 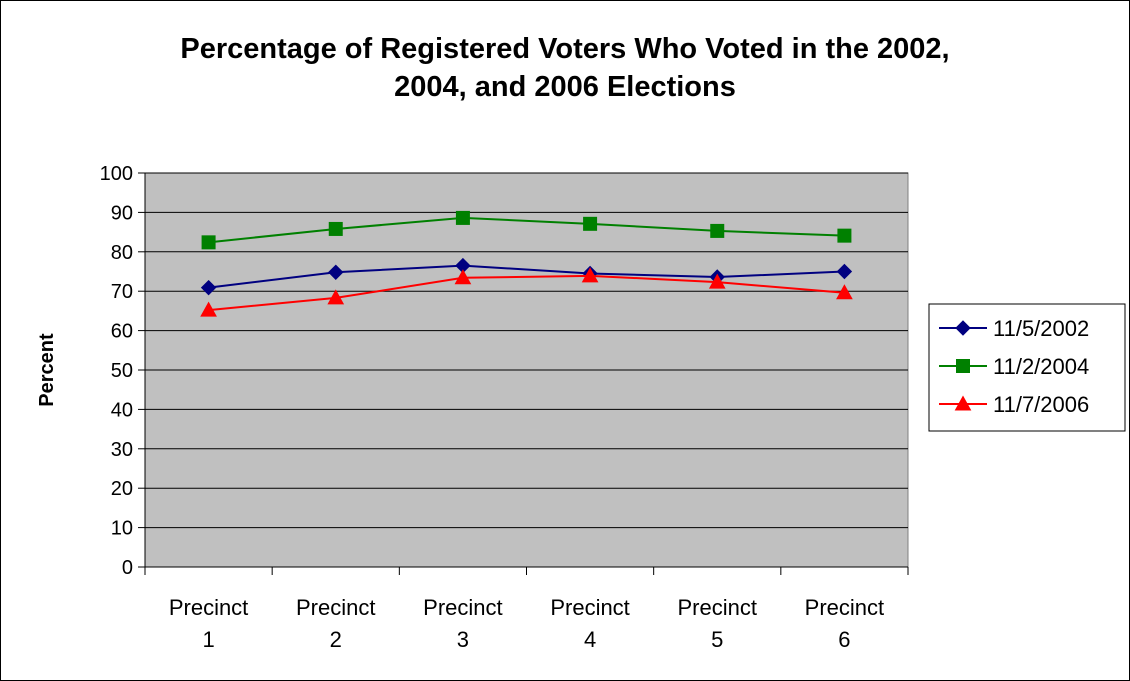 What do you see at coordinates (122, 213) in the screenshot?
I see `y-tick-label: 90` at bounding box center [122, 213].